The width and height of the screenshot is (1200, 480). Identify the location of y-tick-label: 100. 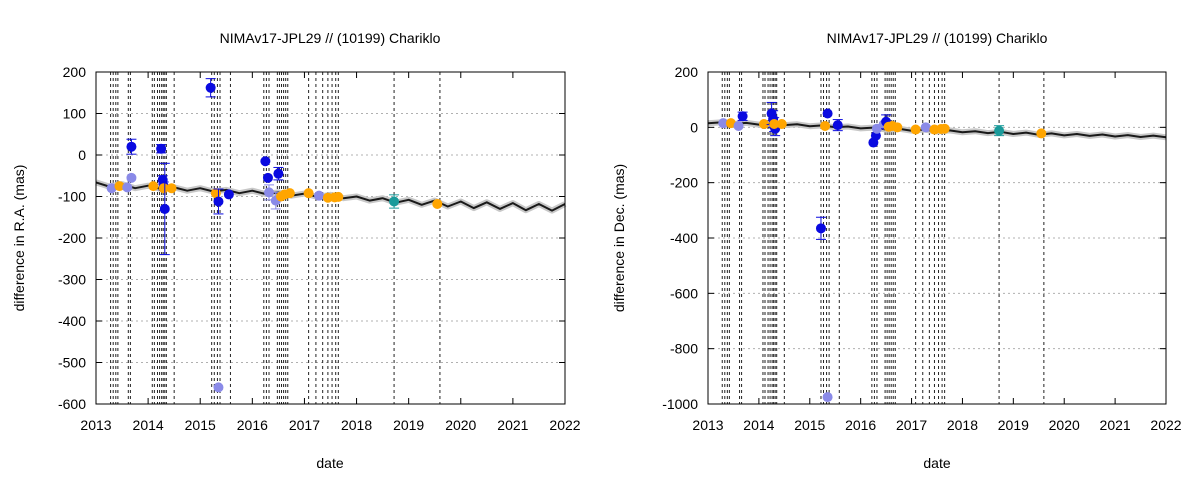
(75, 114).